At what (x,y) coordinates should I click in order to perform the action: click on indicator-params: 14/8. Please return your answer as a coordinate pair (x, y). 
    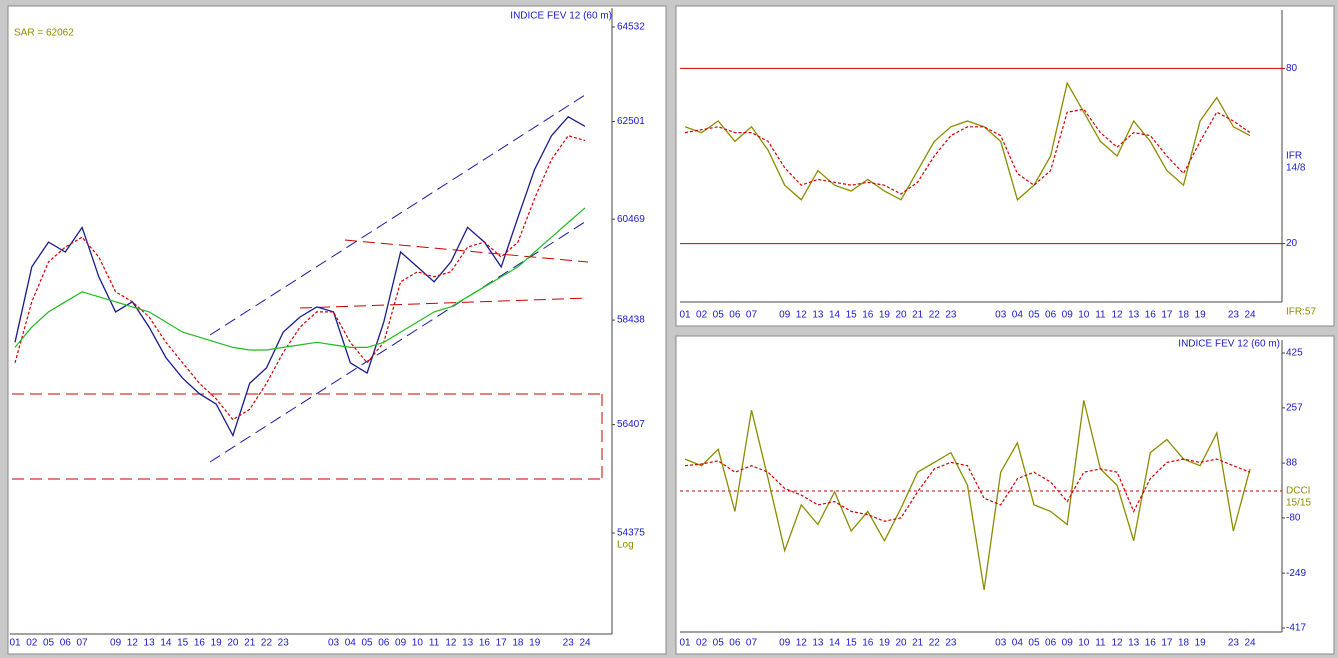
    Looking at the image, I should click on (1296, 168).